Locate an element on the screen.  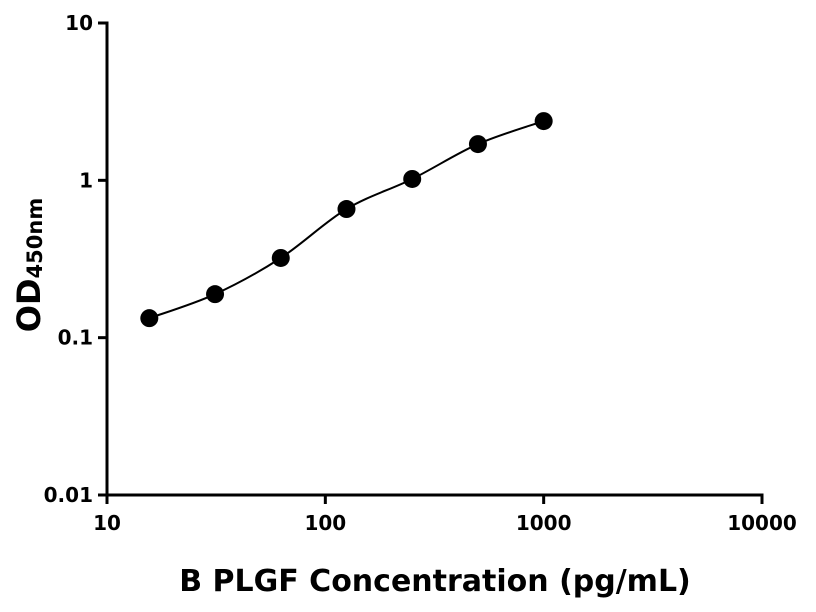
x-tick-label: 100 is located at coordinates (325, 523).